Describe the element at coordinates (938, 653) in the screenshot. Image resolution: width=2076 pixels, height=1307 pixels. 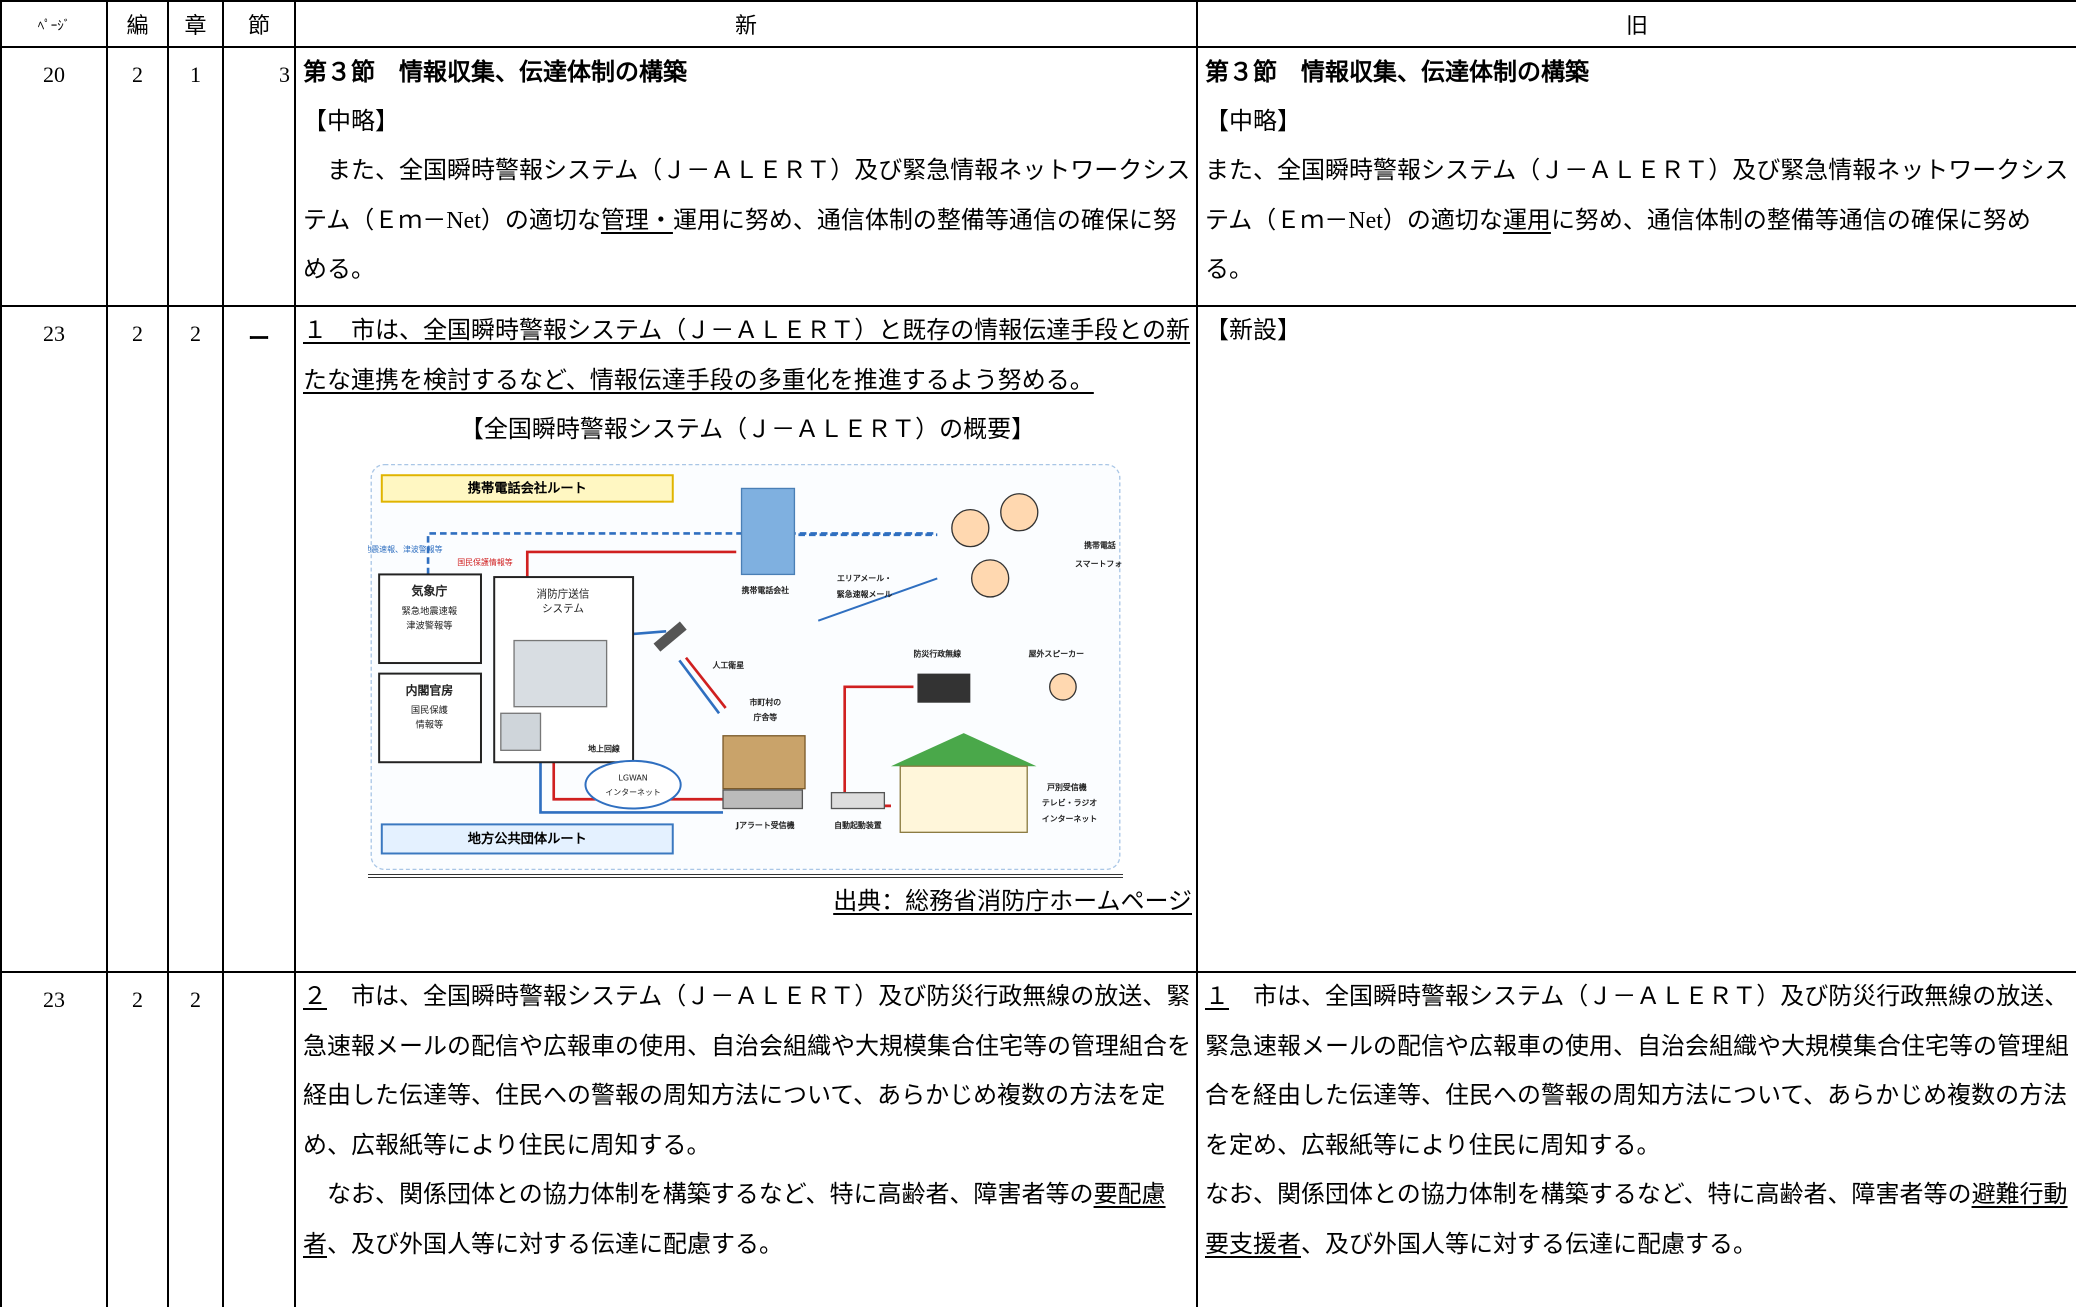
I see `figure-label: 防災行政無線` at that location.